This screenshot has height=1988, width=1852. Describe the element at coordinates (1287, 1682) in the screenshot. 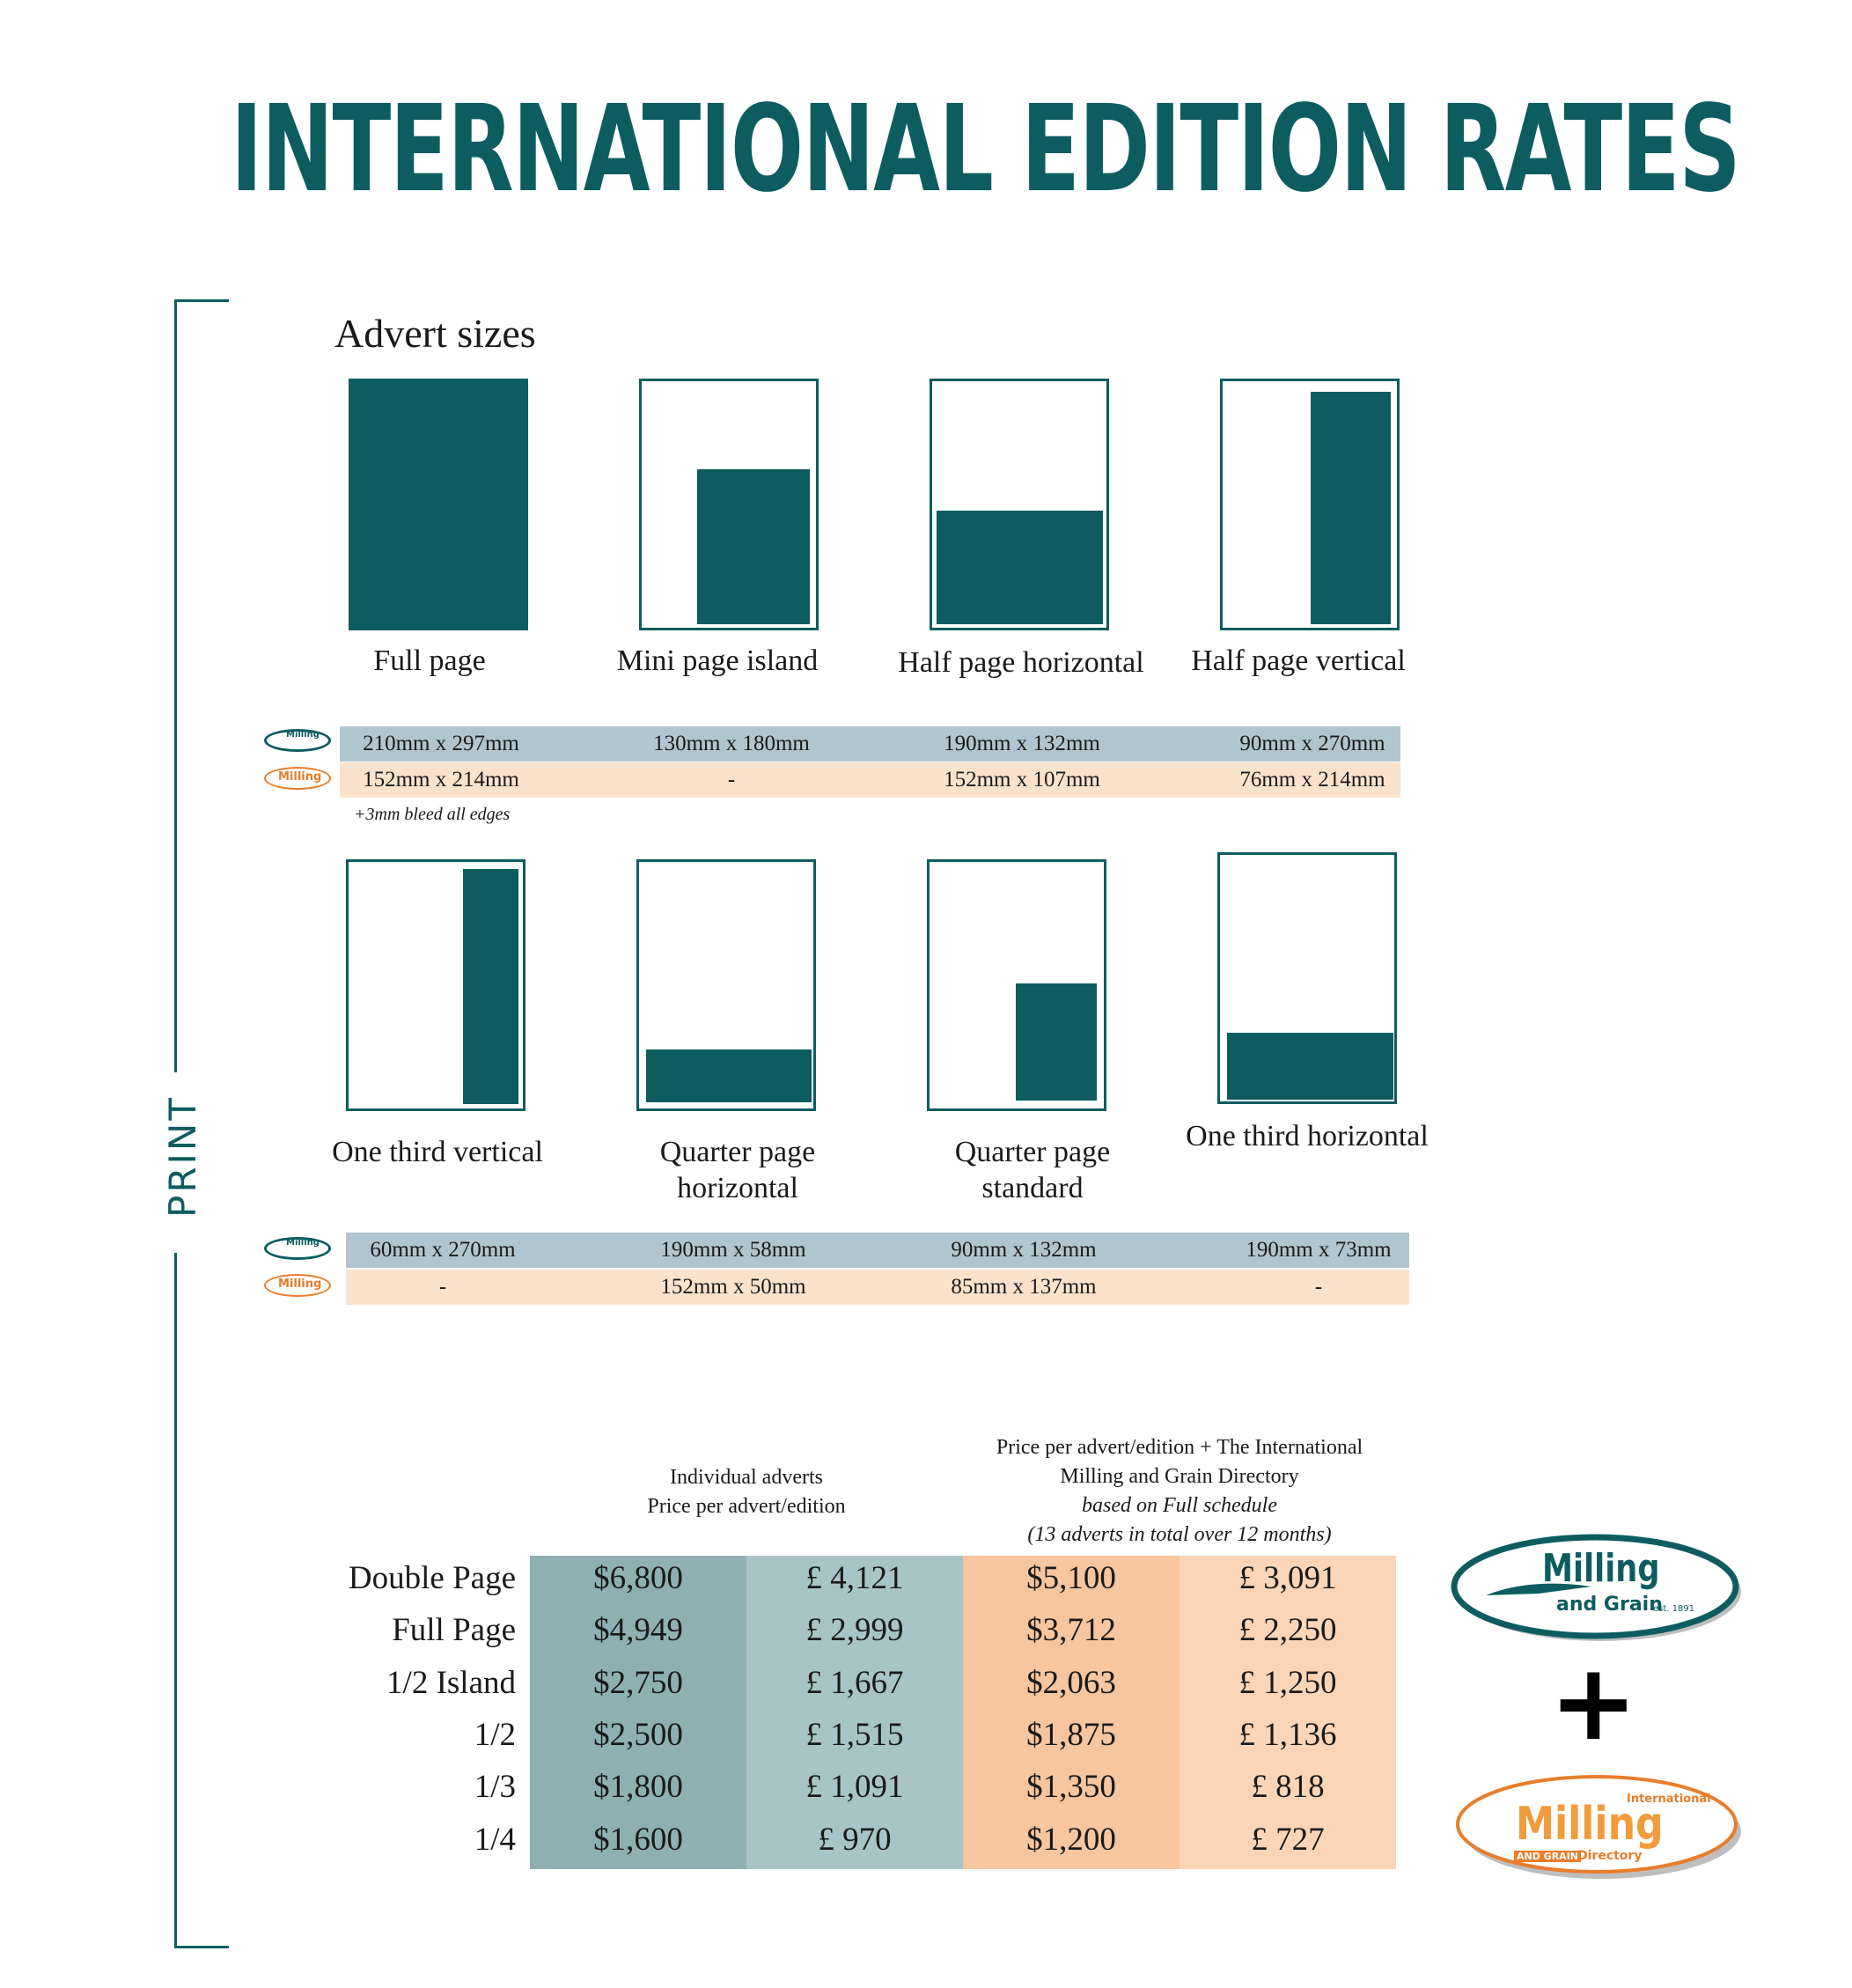

I see `package-gbp-price: £ 1,250` at that location.